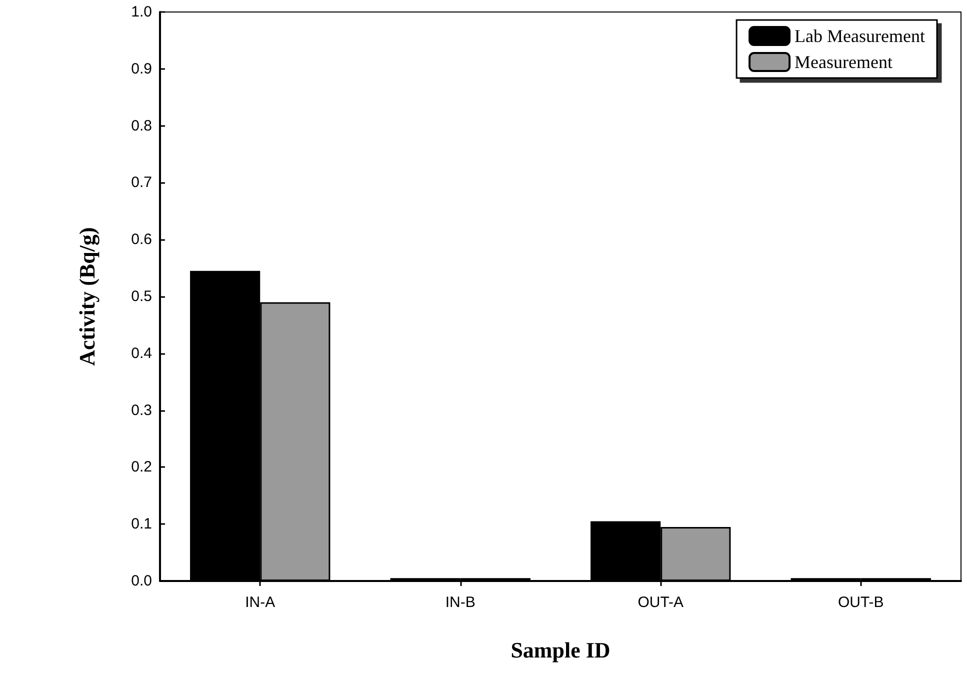 Image resolution: width=967 pixels, height=681 pixels. What do you see at coordinates (860, 36) in the screenshot?
I see `legend-label: Lab Measurement` at bounding box center [860, 36].